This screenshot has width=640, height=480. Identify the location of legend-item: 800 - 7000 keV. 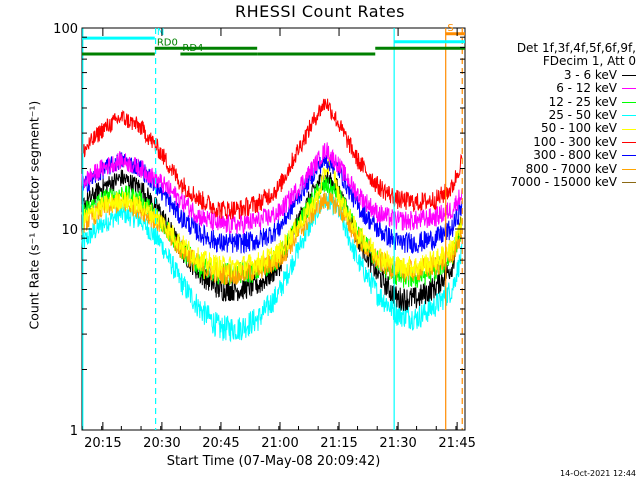
(555, 168).